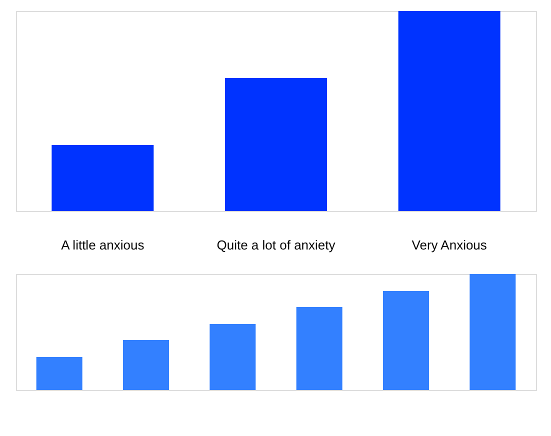 The width and height of the screenshot is (551, 436). I want to click on x-tick-label: A little anxious, so click(103, 245).